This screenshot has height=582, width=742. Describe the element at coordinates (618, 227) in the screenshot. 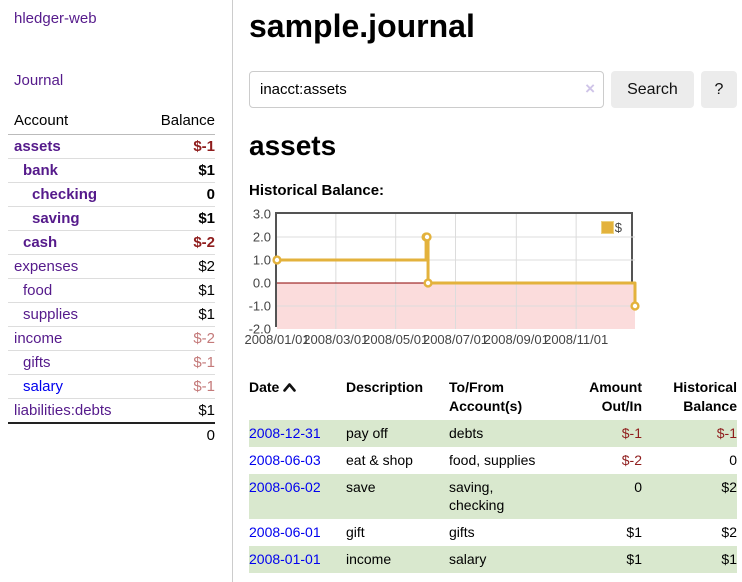

I see `legend-label: $` at that location.